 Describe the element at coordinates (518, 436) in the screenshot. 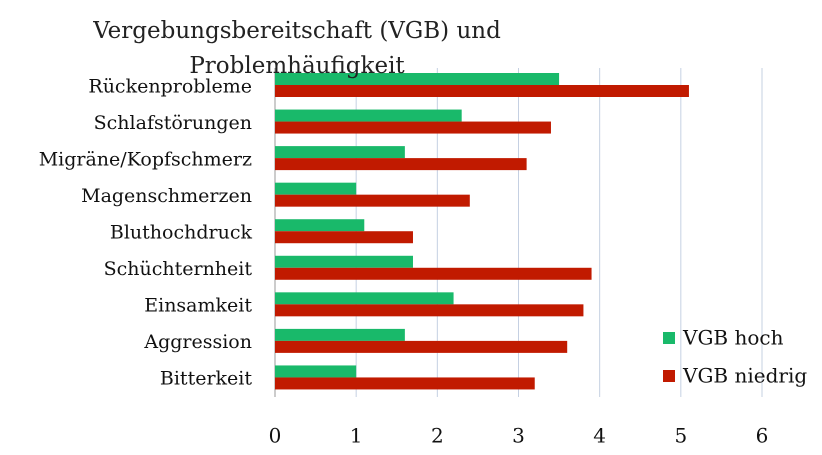

I see `x-tick-label: 3` at that location.